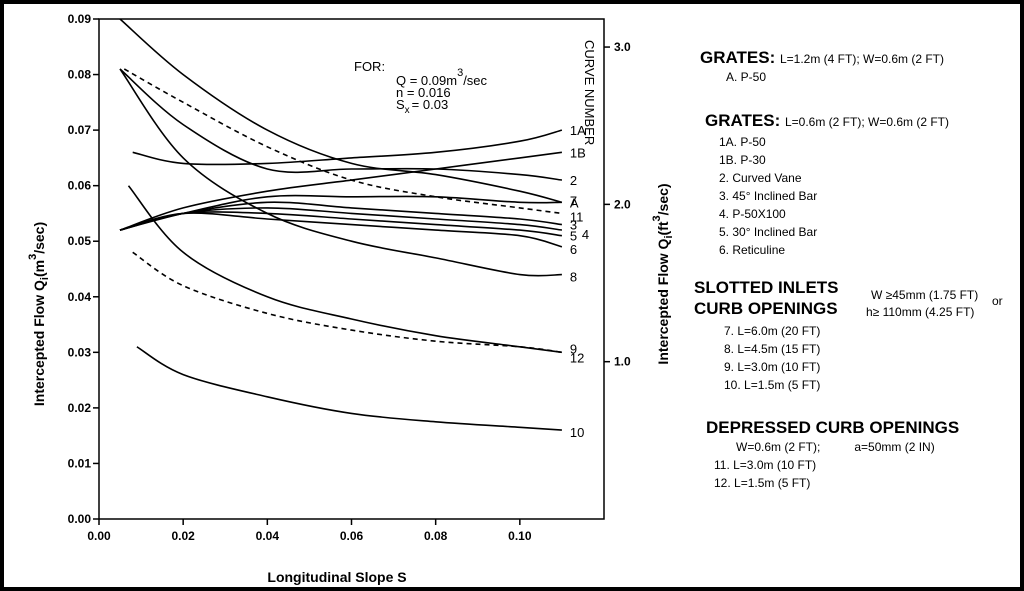  I want to click on legend-item-a: A. P-50, so click(746, 77).